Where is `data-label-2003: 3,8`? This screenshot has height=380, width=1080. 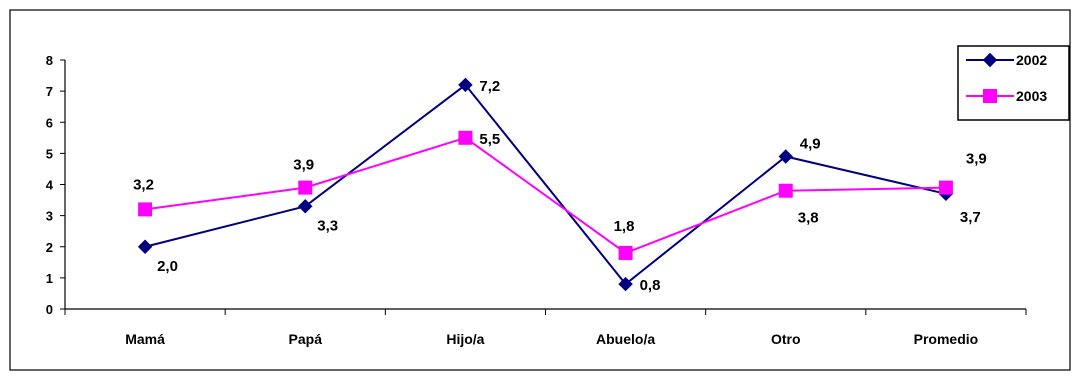 data-label-2003: 3,8 is located at coordinates (808, 218).